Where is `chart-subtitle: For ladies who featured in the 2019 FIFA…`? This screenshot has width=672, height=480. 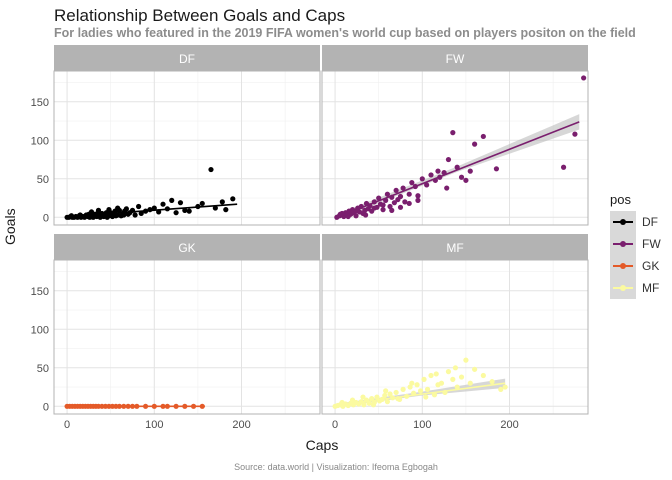 chart-subtitle: For ladies who featured in the 2019 FIFA… is located at coordinates (345, 33).